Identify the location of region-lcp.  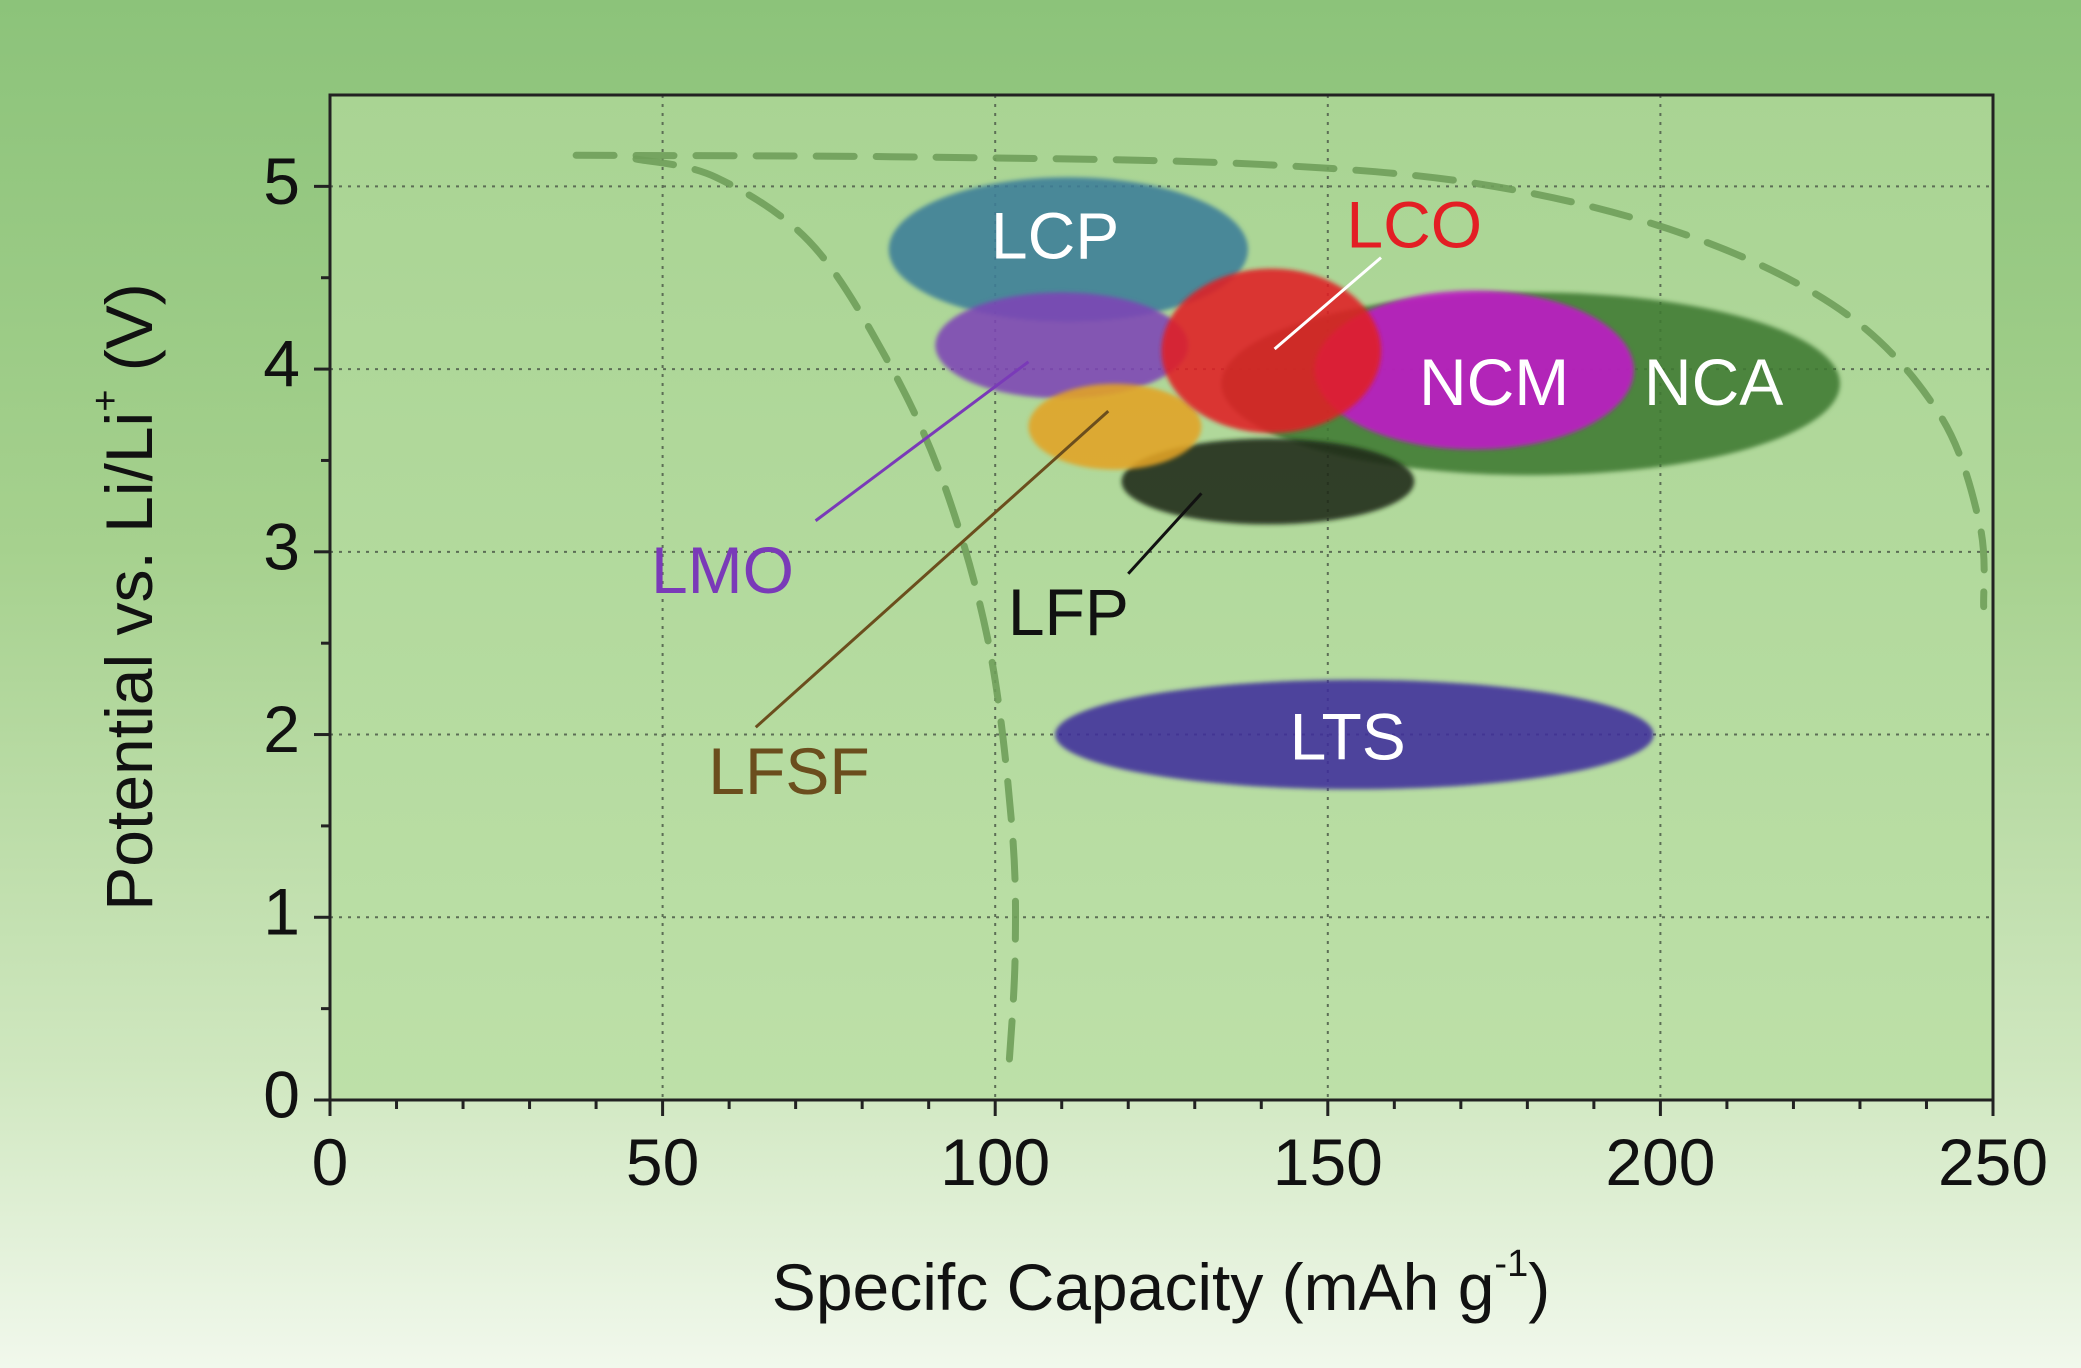
(1068, 249).